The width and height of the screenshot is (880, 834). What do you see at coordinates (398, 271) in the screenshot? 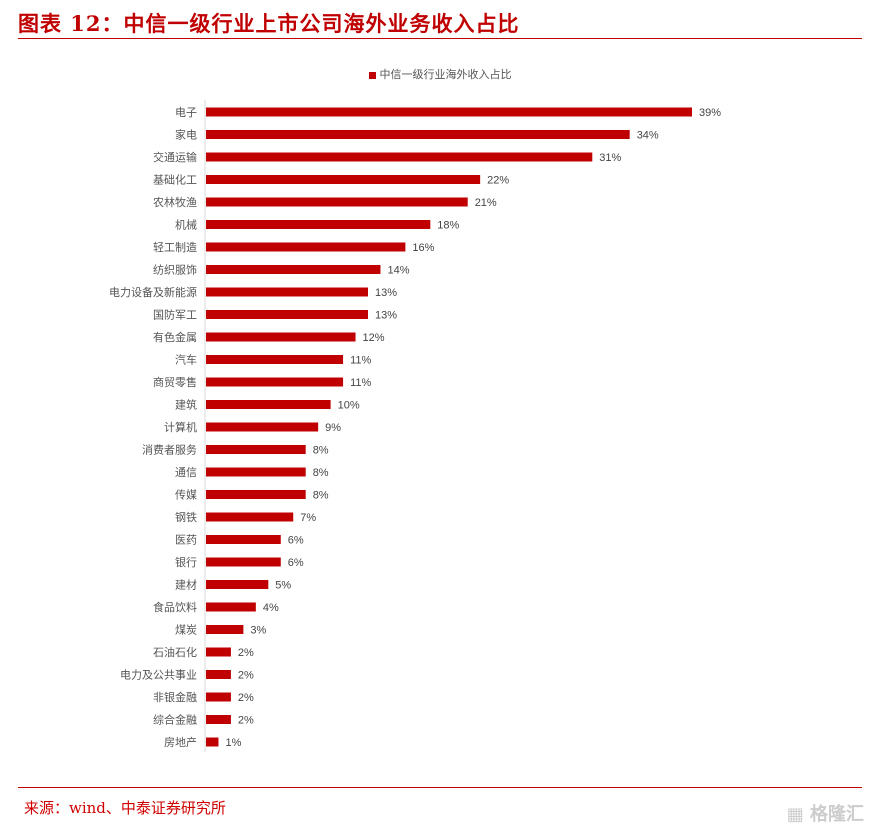
I see `data-label: 14%` at bounding box center [398, 271].